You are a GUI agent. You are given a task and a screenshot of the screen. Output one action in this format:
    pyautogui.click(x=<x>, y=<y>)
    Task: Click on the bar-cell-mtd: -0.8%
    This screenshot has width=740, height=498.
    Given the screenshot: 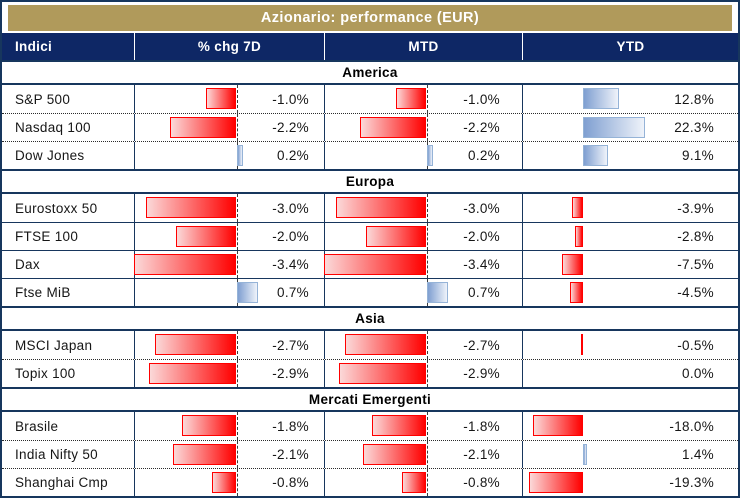 What is the action you would take?
    pyautogui.click(x=424, y=482)
    